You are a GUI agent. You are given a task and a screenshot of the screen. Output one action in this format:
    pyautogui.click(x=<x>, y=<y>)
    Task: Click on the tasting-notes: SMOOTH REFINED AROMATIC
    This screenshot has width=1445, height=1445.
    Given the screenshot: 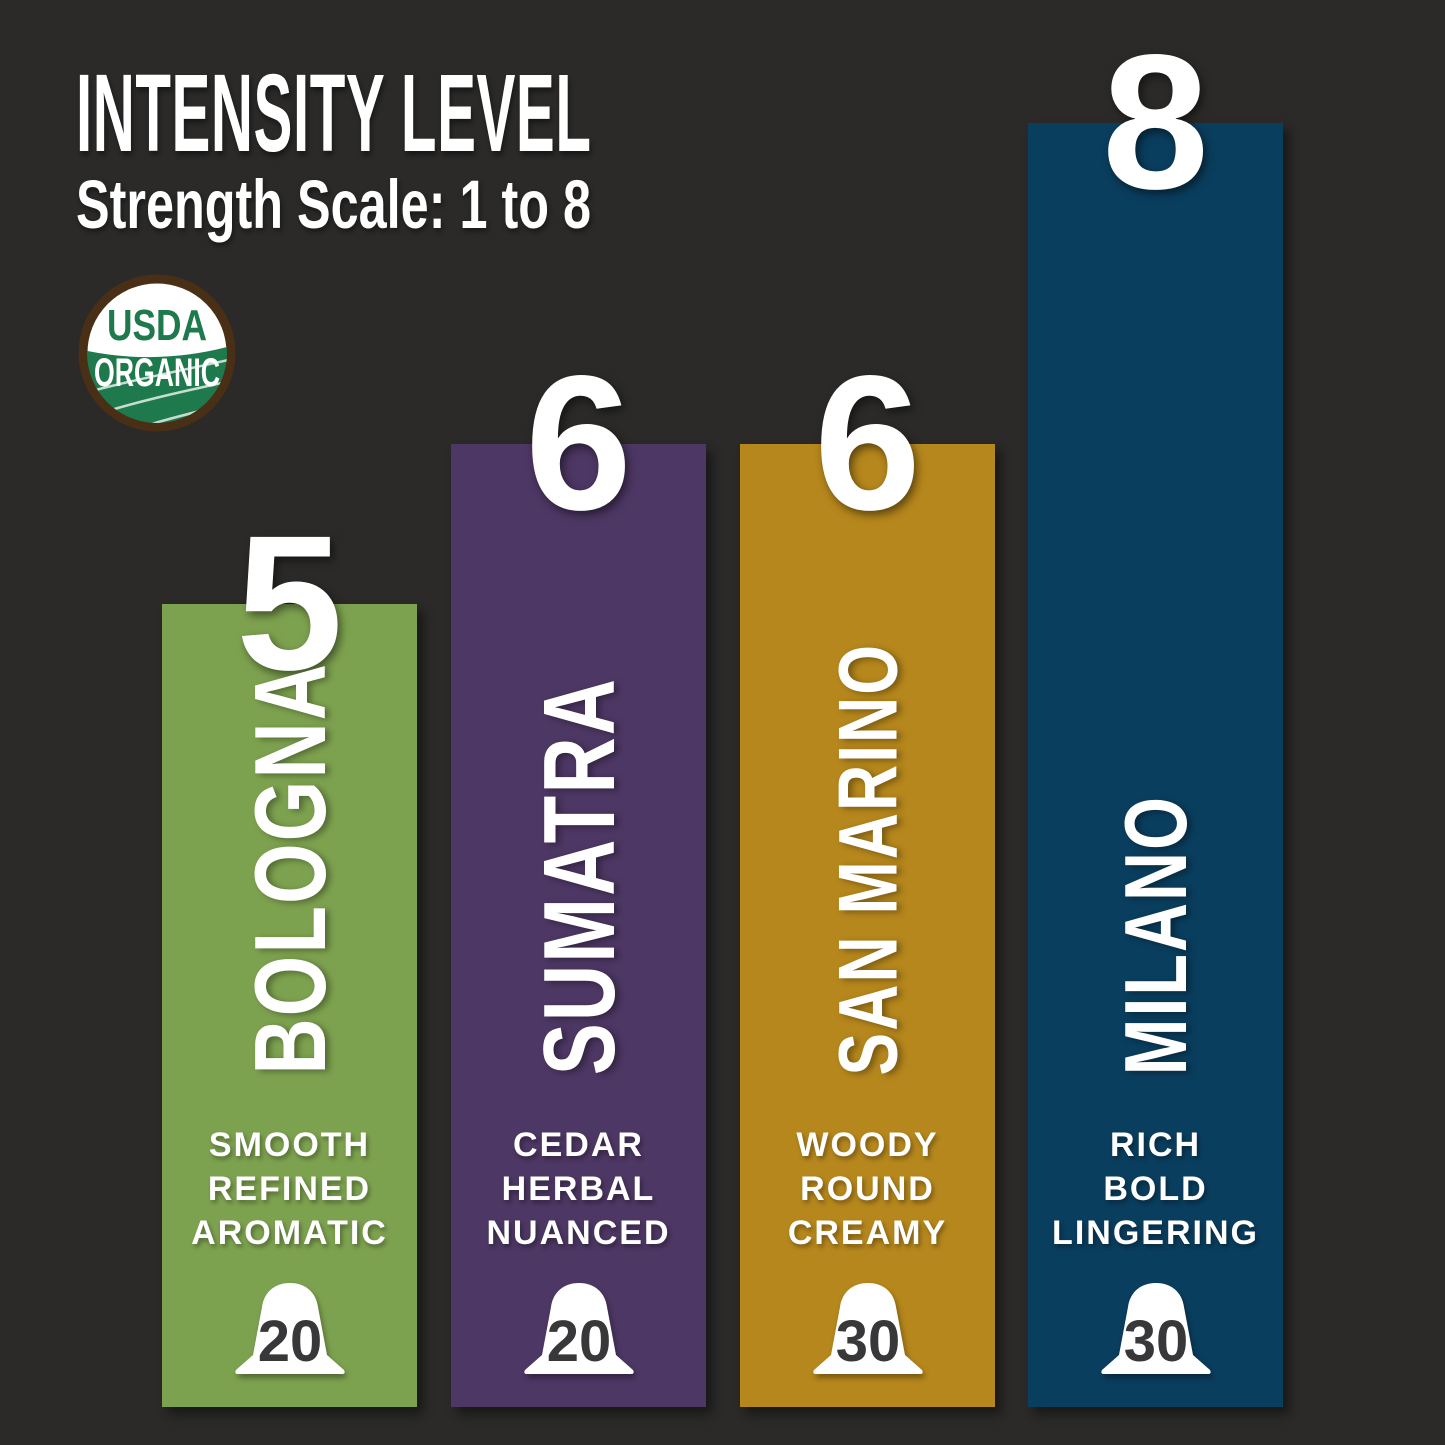 What is the action you would take?
    pyautogui.click(x=289, y=1189)
    